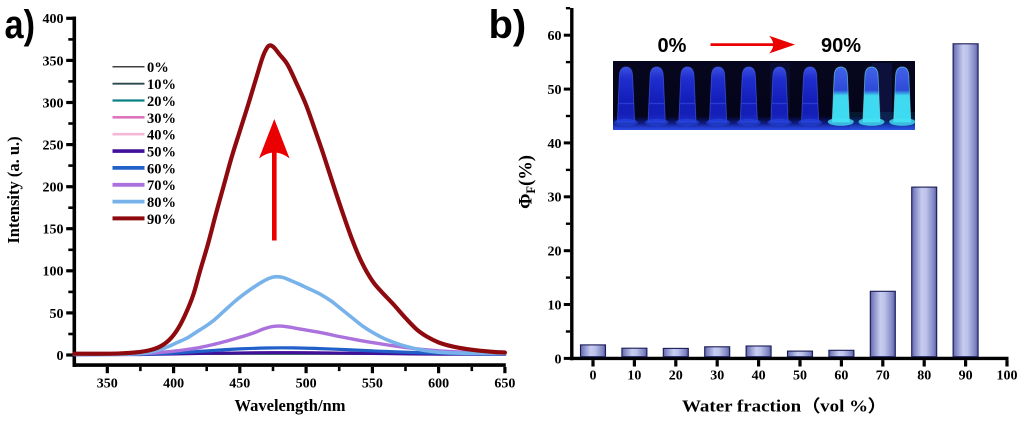 The height and width of the screenshot is (429, 1020). I want to click on svg-text: Wavelength/nm, so click(290, 405).